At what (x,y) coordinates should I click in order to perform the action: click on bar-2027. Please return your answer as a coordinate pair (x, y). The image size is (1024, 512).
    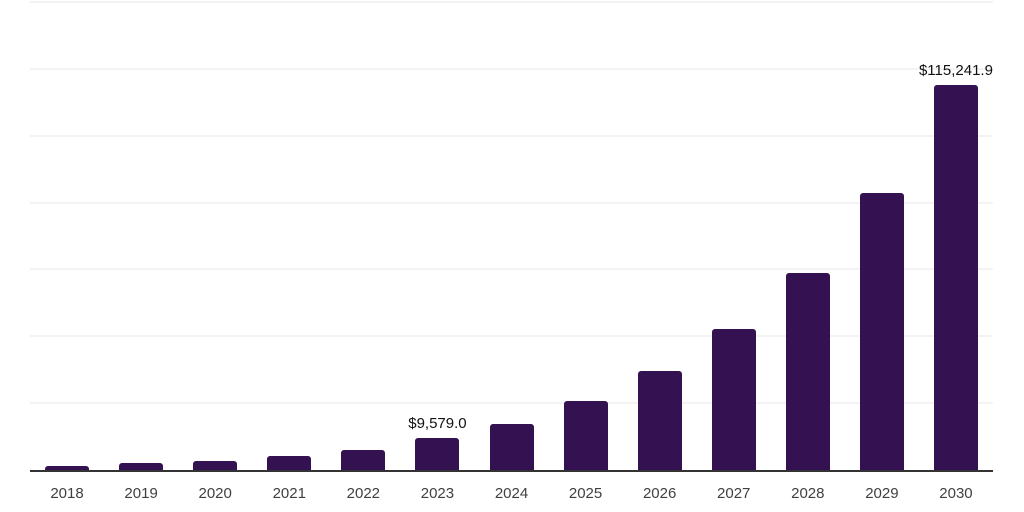
    Looking at the image, I should click on (733, 399).